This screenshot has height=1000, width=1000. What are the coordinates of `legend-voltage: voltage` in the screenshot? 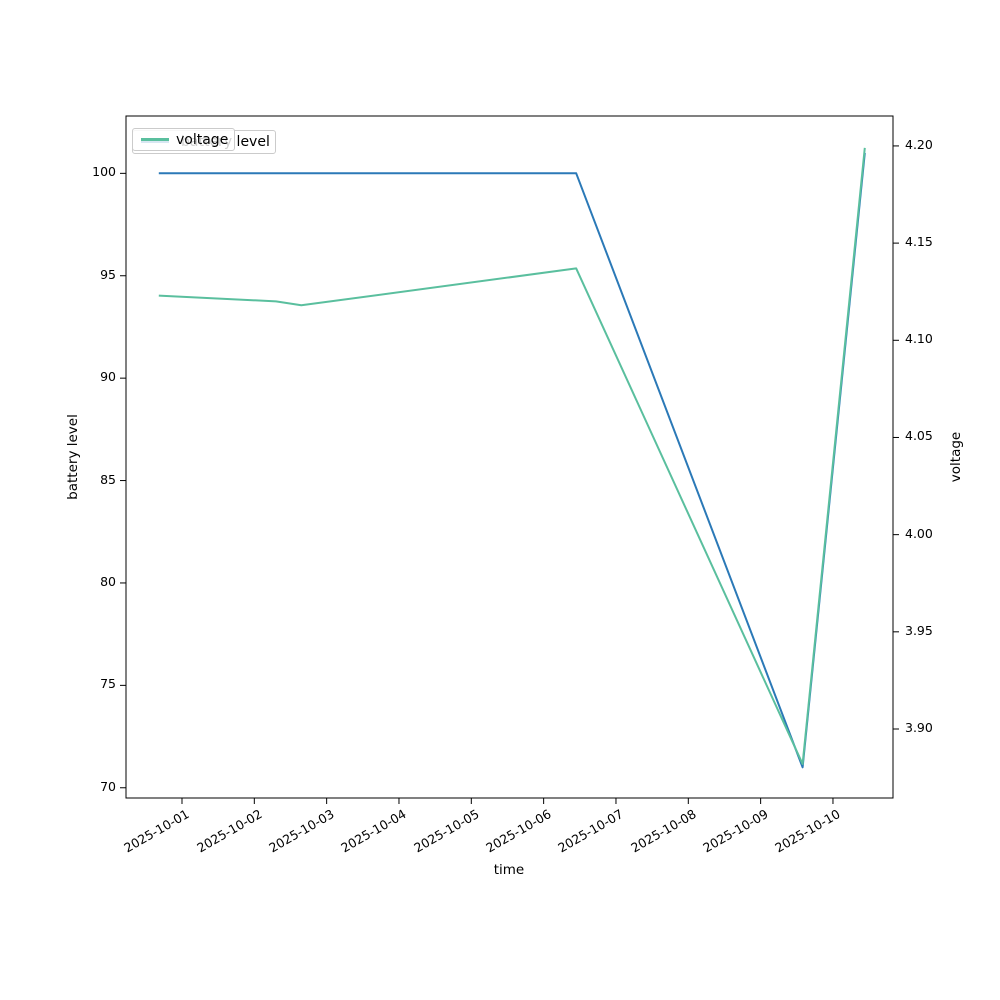 It's located at (183, 139).